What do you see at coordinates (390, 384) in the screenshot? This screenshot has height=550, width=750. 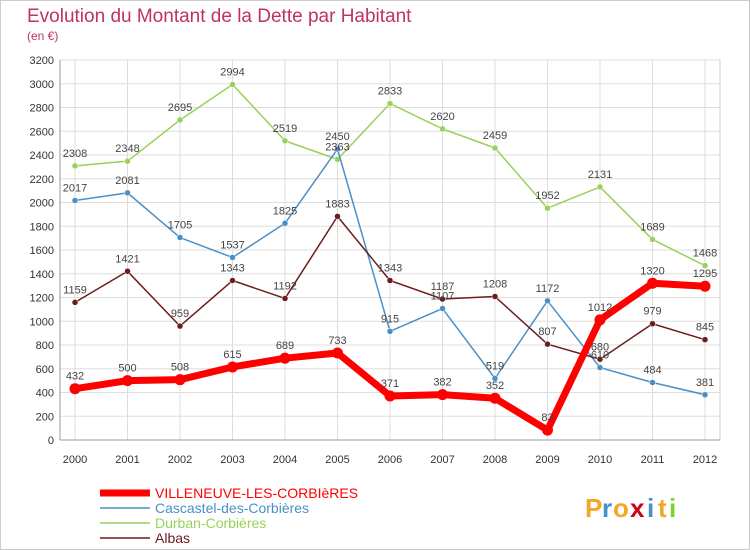 I see `data-label: 371` at bounding box center [390, 384].